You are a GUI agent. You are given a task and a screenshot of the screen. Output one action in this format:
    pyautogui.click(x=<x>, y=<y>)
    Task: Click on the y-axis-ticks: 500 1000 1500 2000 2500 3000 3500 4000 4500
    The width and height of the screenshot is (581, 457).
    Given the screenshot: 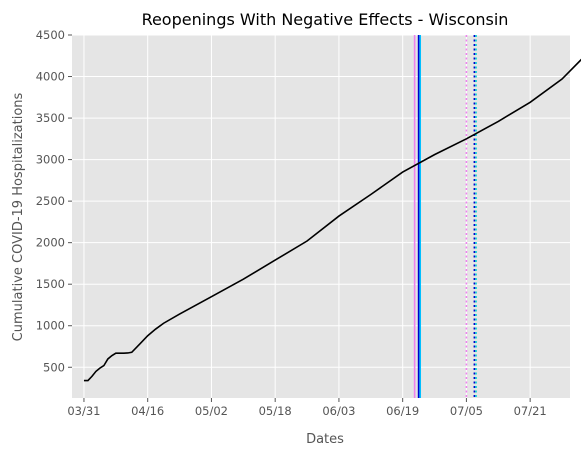 What is the action you would take?
    pyautogui.click(x=54, y=201)
    